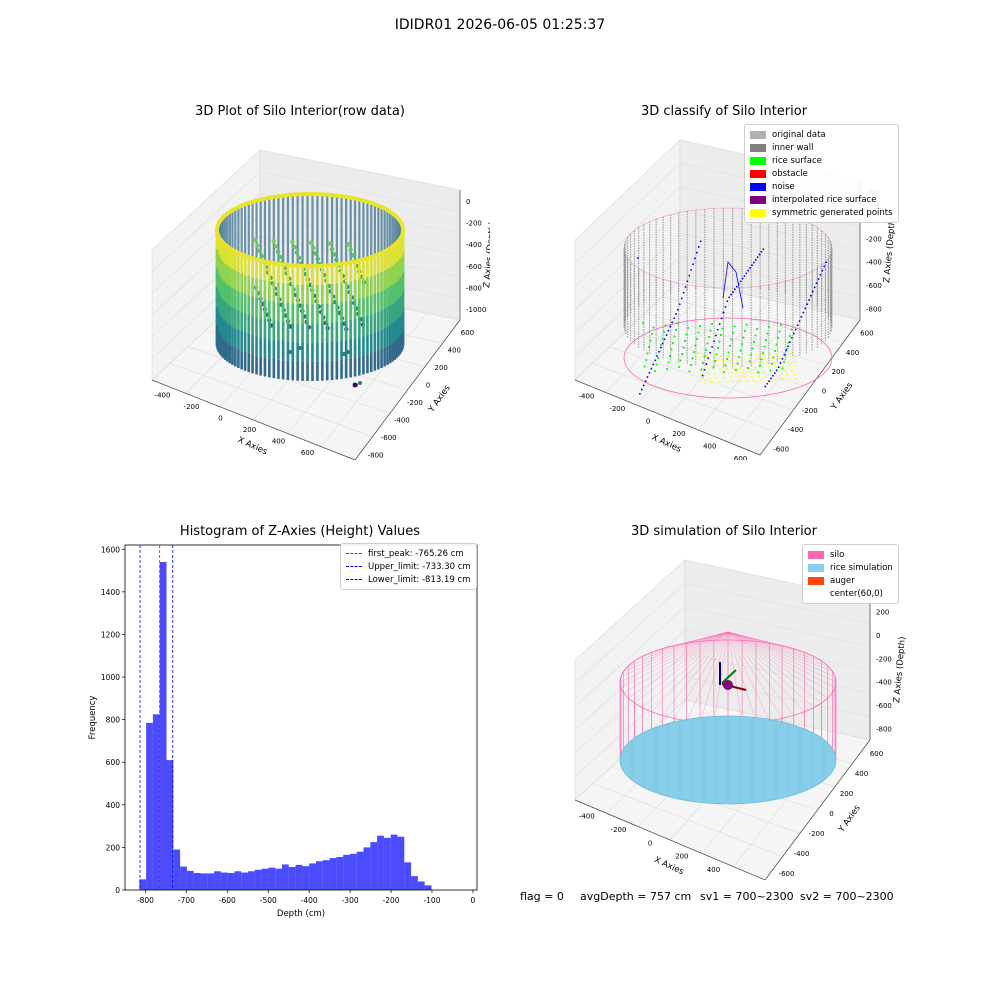 The image size is (1000, 1000). Describe the element at coordinates (627, 236) in the screenshot. I see `classify-grid-wall` at that location.